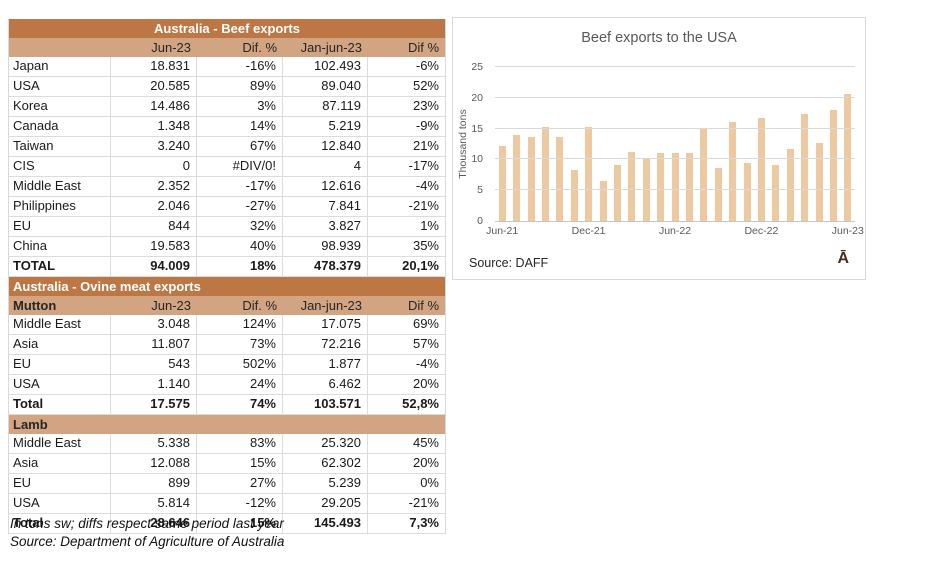  I want to click on cell-value: 543, so click(154, 364).